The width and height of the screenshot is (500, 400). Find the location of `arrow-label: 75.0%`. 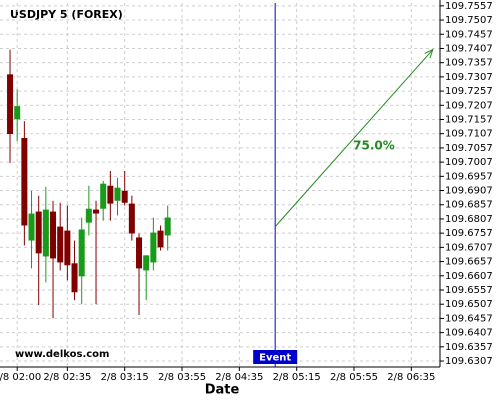

arrow-label: 75.0% is located at coordinates (374, 146).